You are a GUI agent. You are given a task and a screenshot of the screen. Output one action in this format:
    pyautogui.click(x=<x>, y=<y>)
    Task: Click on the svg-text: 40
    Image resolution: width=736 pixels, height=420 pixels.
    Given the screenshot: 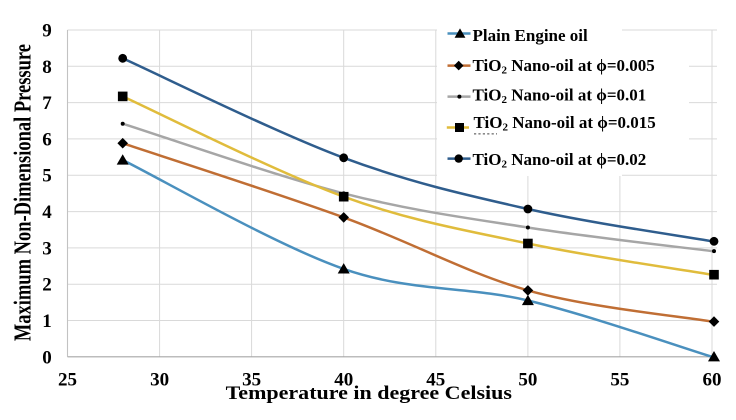 What is the action you would take?
    pyautogui.click(x=343, y=380)
    